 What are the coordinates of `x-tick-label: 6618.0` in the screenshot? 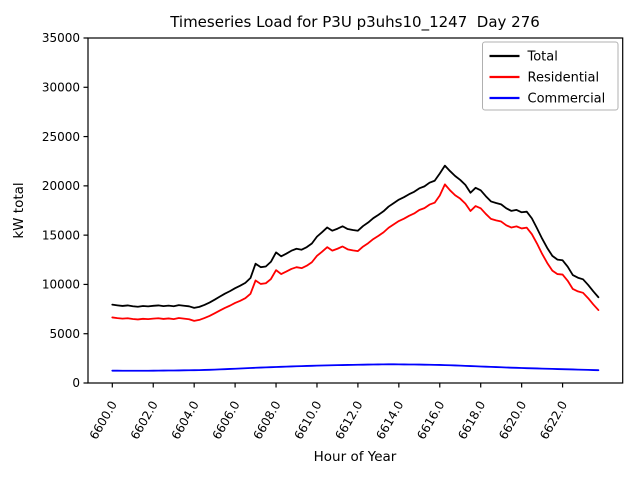 It's located at (471, 420).